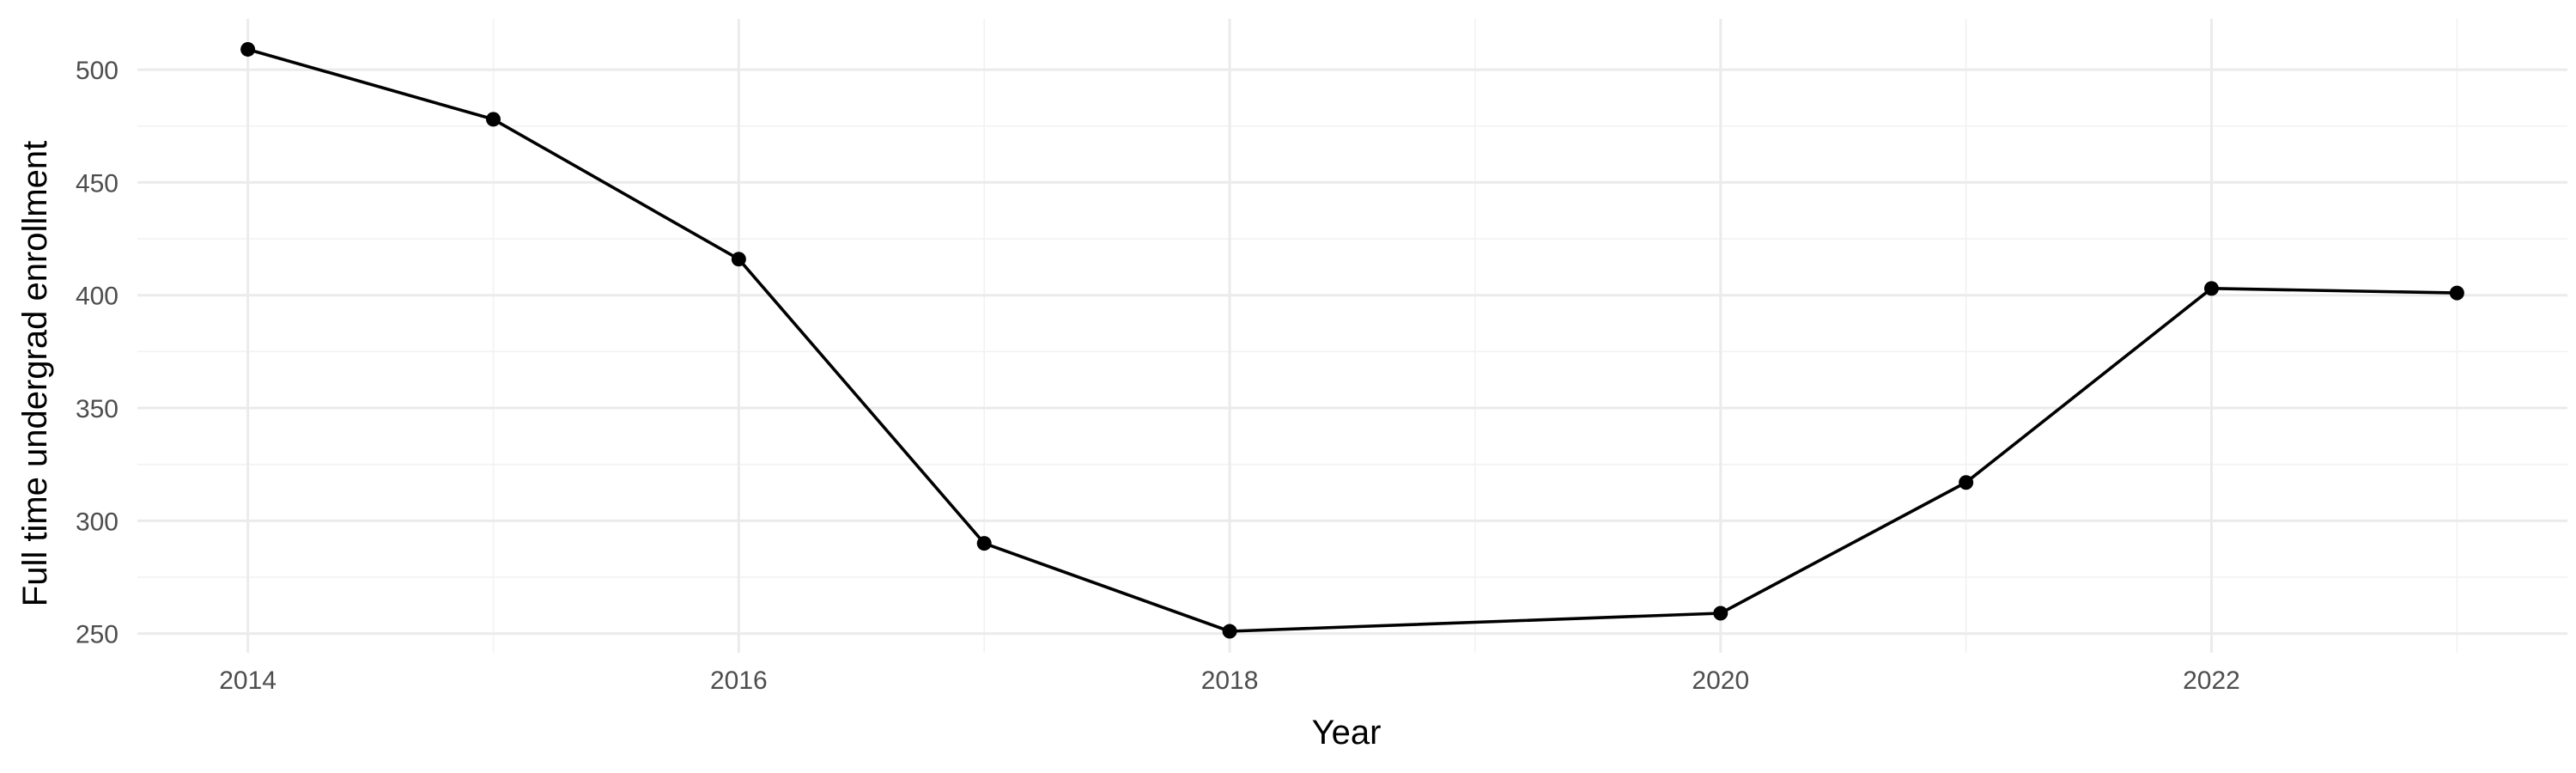 The width and height of the screenshot is (2576, 773). Describe the element at coordinates (2211, 680) in the screenshot. I see `x-tick-label: 2022` at that location.